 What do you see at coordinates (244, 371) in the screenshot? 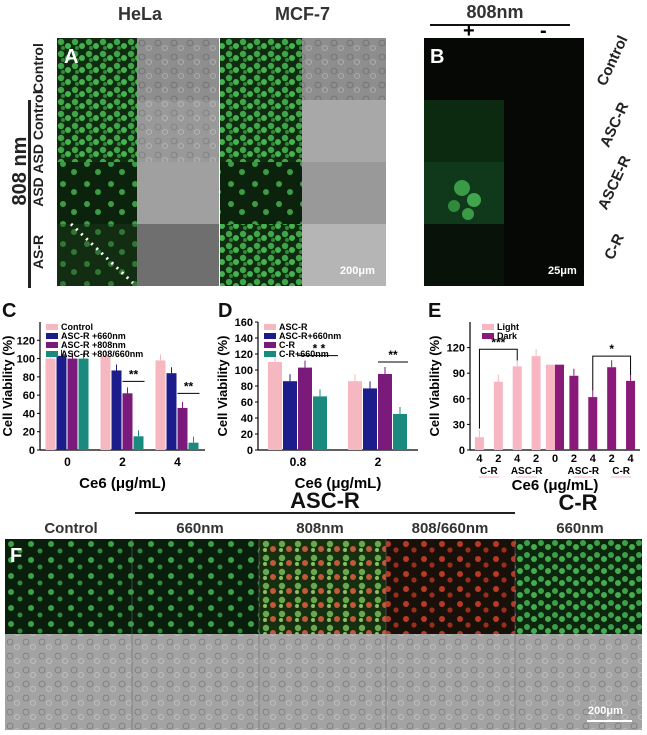
I see `chart-d-ytick-label: 100` at bounding box center [244, 371].